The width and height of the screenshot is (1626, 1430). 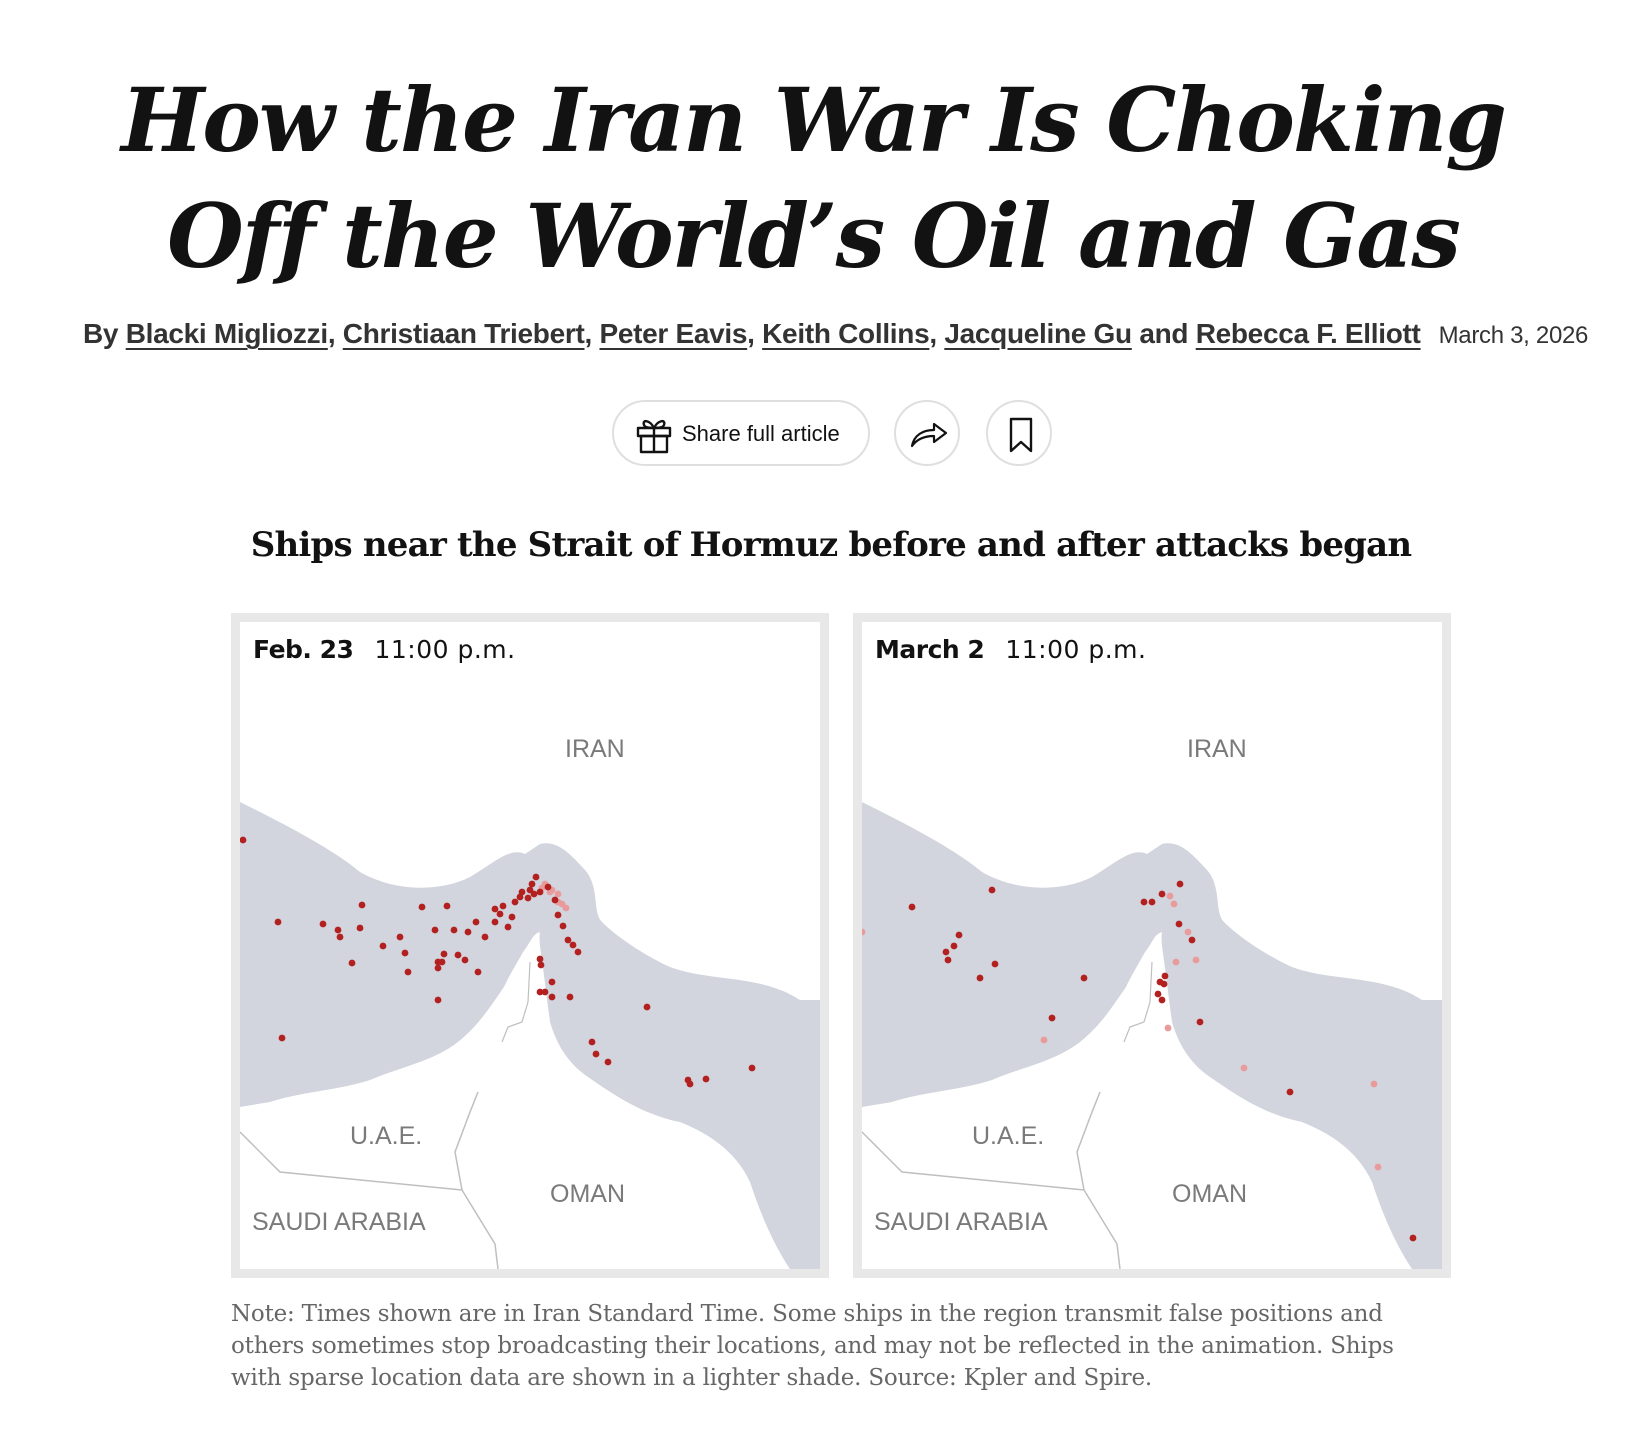 What do you see at coordinates (303, 649) in the screenshot?
I see `timestamp-date: Feb. 23` at bounding box center [303, 649].